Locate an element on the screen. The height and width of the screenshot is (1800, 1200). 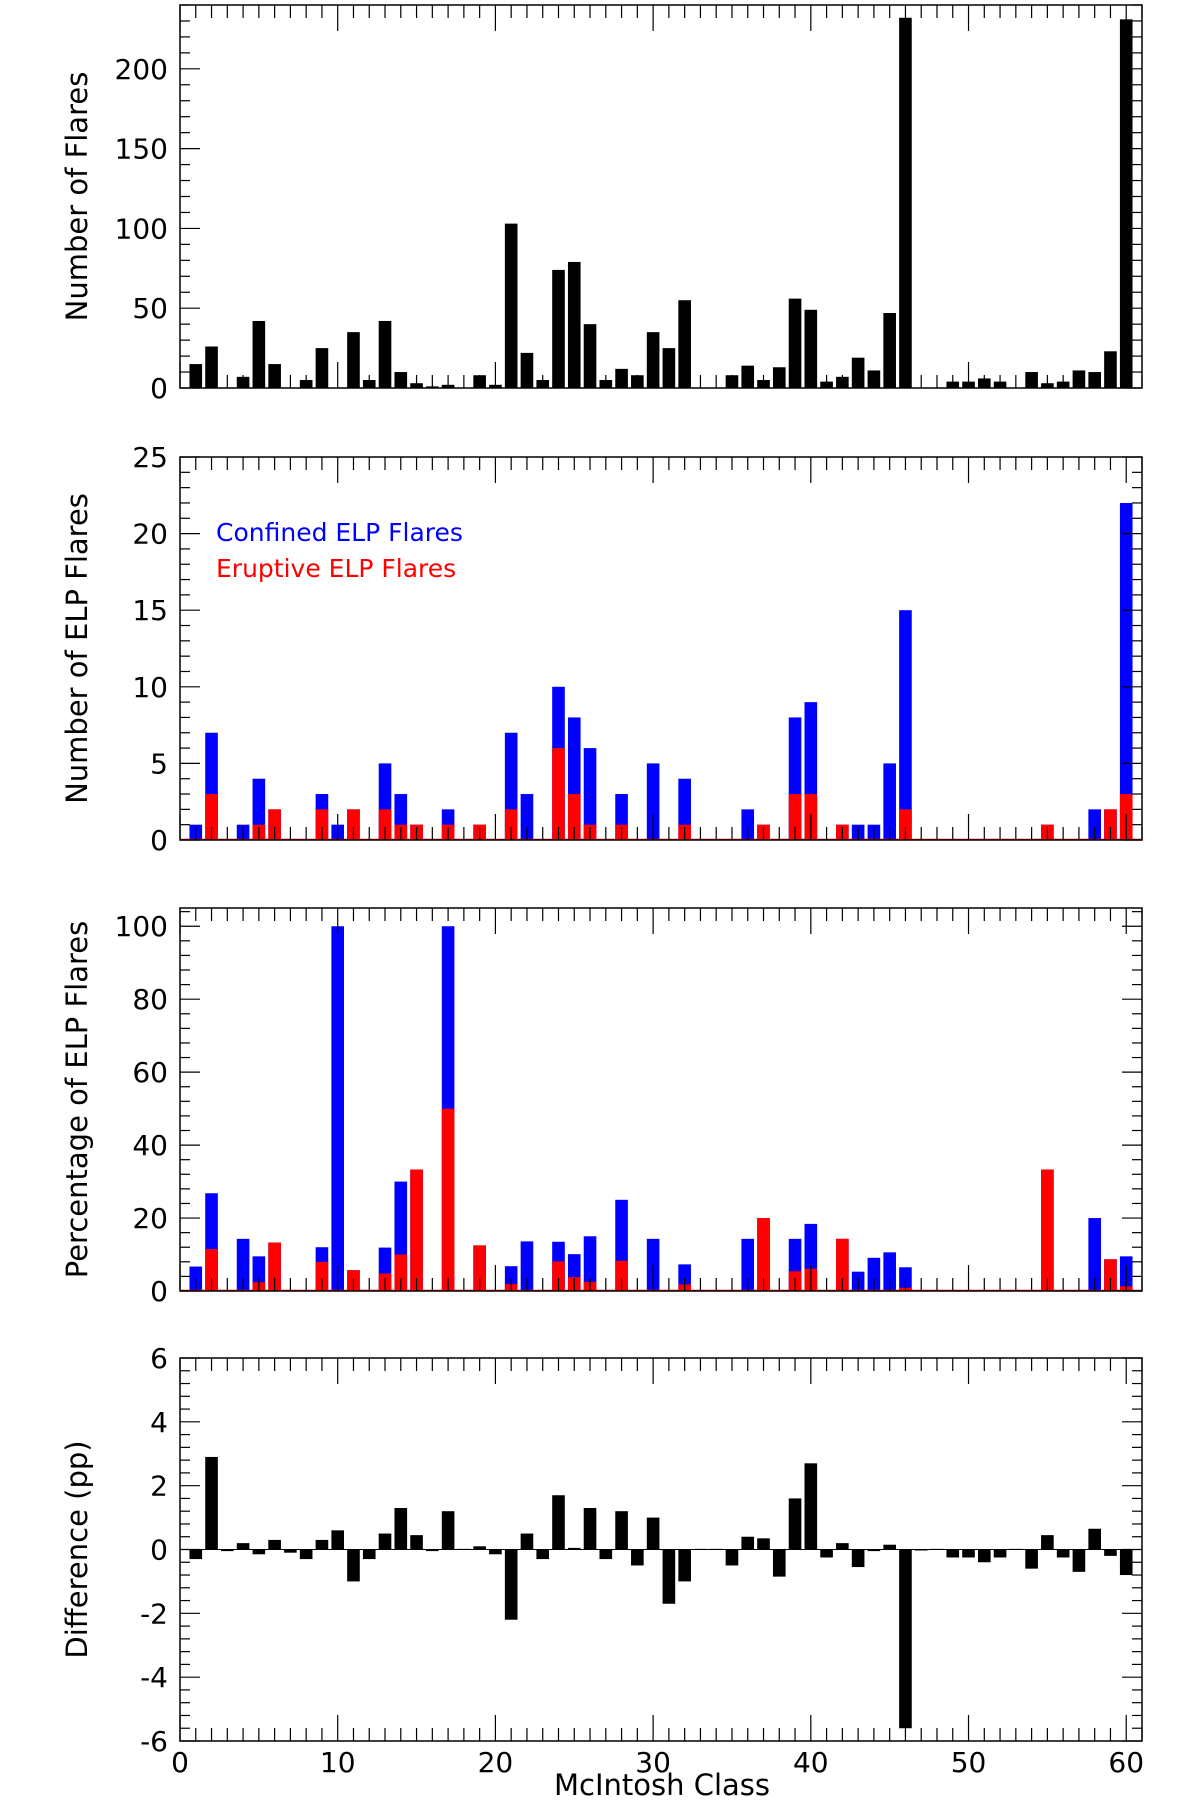
y-tick-label: 200 is located at coordinates (141, 69).